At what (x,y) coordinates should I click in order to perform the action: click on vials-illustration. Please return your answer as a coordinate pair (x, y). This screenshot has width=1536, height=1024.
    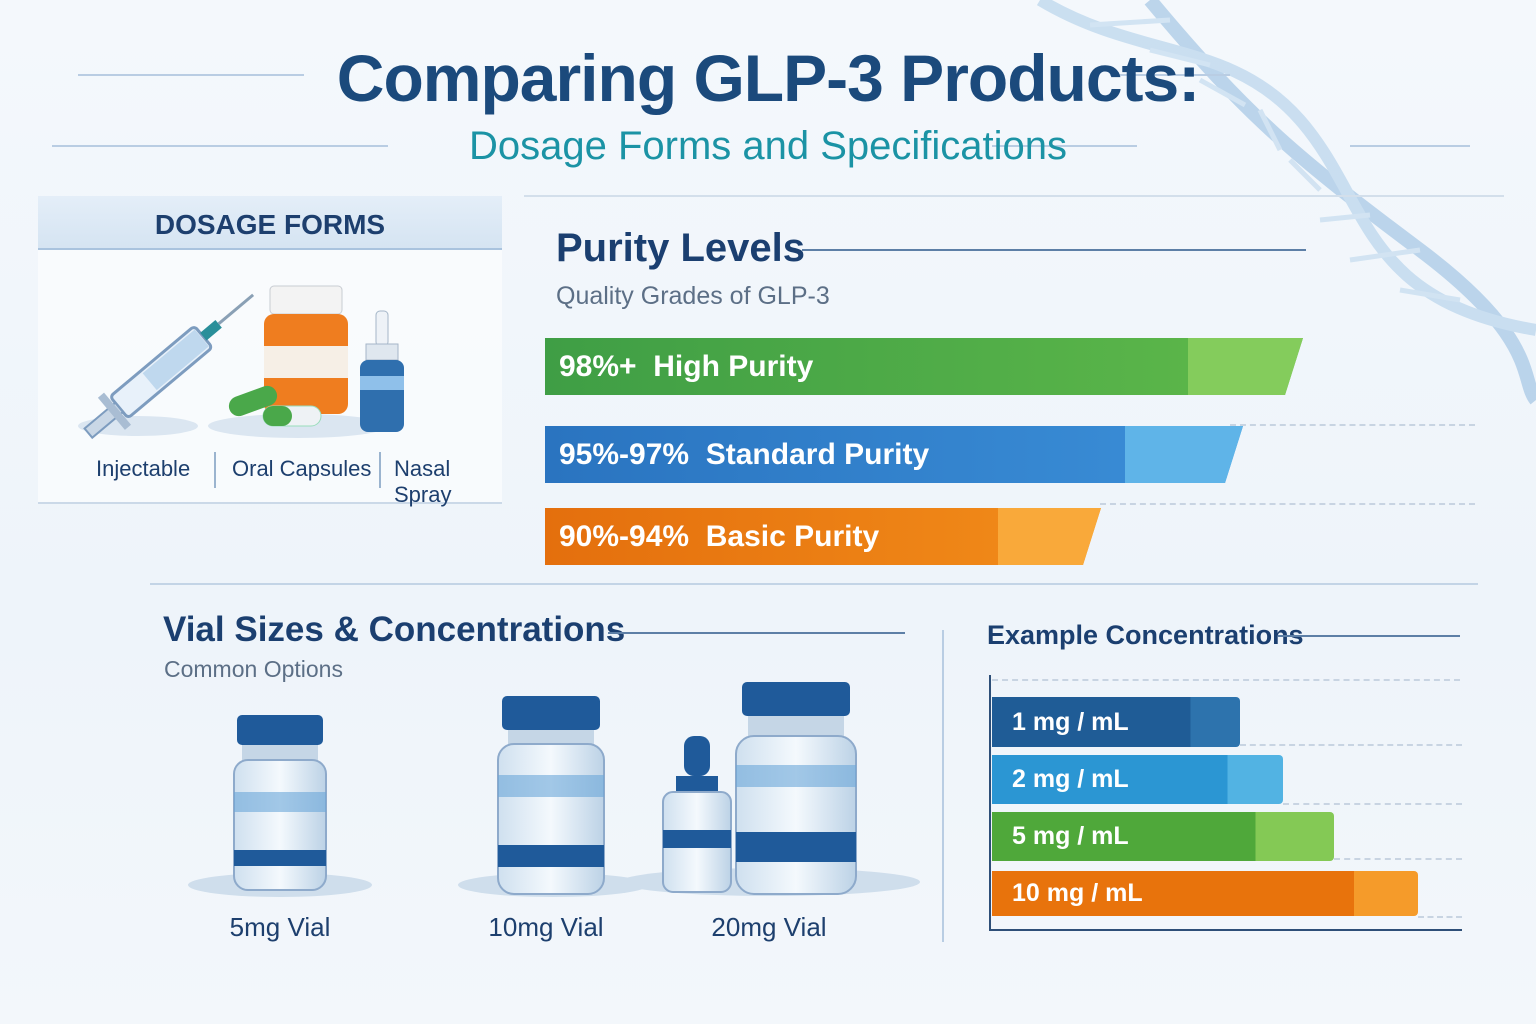
    Looking at the image, I should click on (554, 789).